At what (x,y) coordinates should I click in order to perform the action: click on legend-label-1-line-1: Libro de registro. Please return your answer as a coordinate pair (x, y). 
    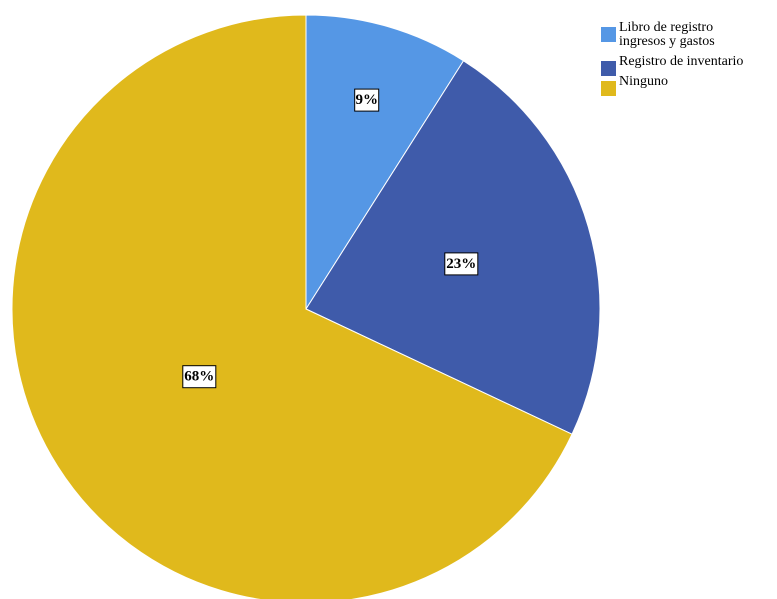
    Looking at the image, I should click on (666, 27).